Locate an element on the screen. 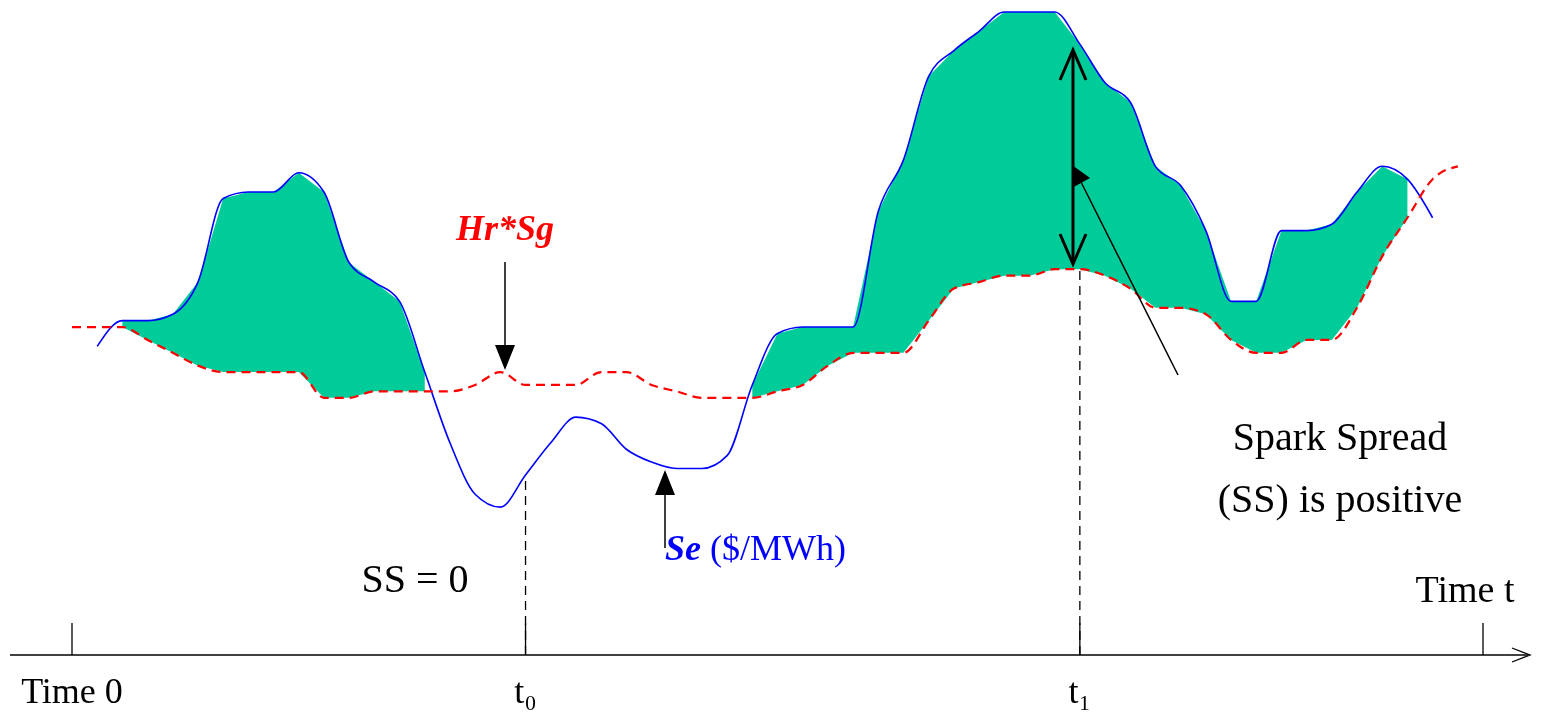 The height and width of the screenshot is (713, 1548). x-tick-label: Time 0 is located at coordinates (72, 691).